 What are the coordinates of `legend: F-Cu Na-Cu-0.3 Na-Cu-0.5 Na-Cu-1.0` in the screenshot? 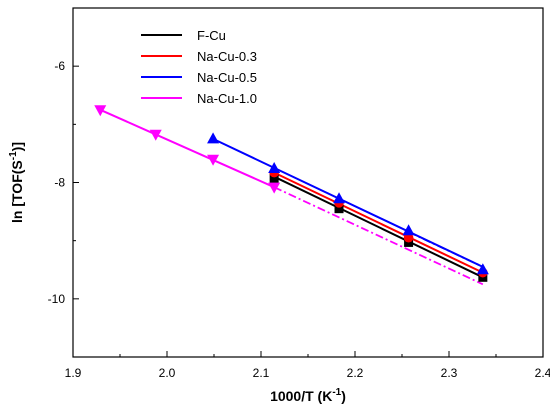 It's located at (199, 67).